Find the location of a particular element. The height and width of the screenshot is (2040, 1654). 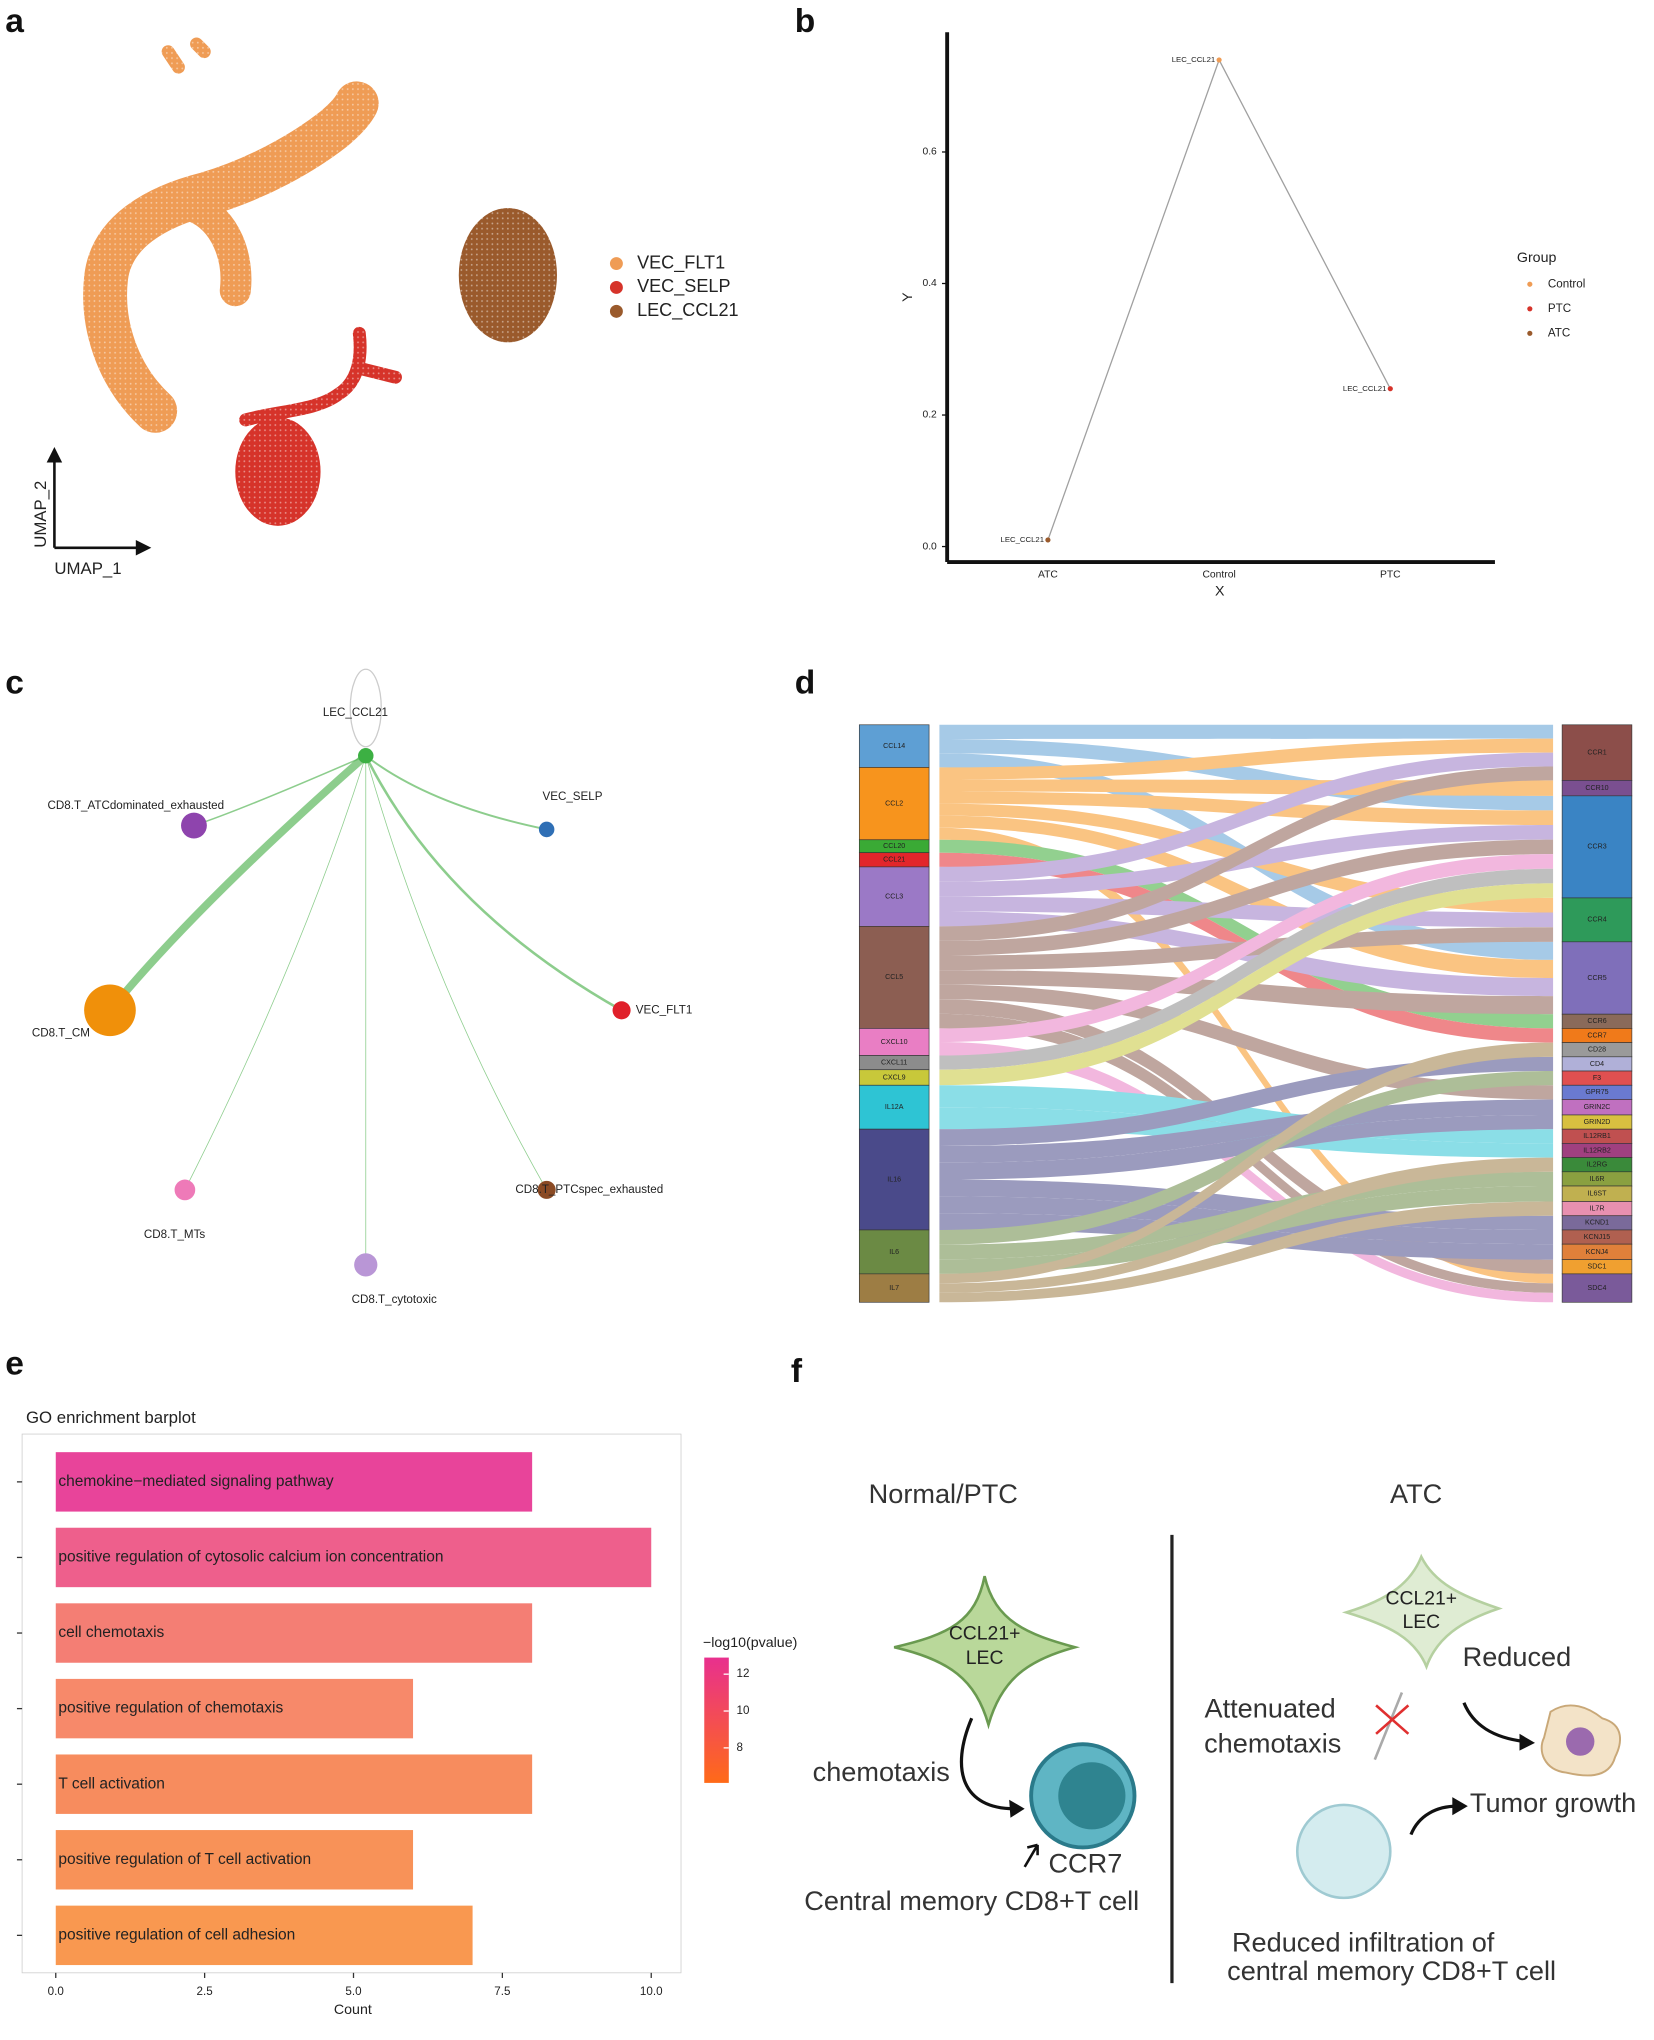

x-tick-label: ATC is located at coordinates (1048, 575).